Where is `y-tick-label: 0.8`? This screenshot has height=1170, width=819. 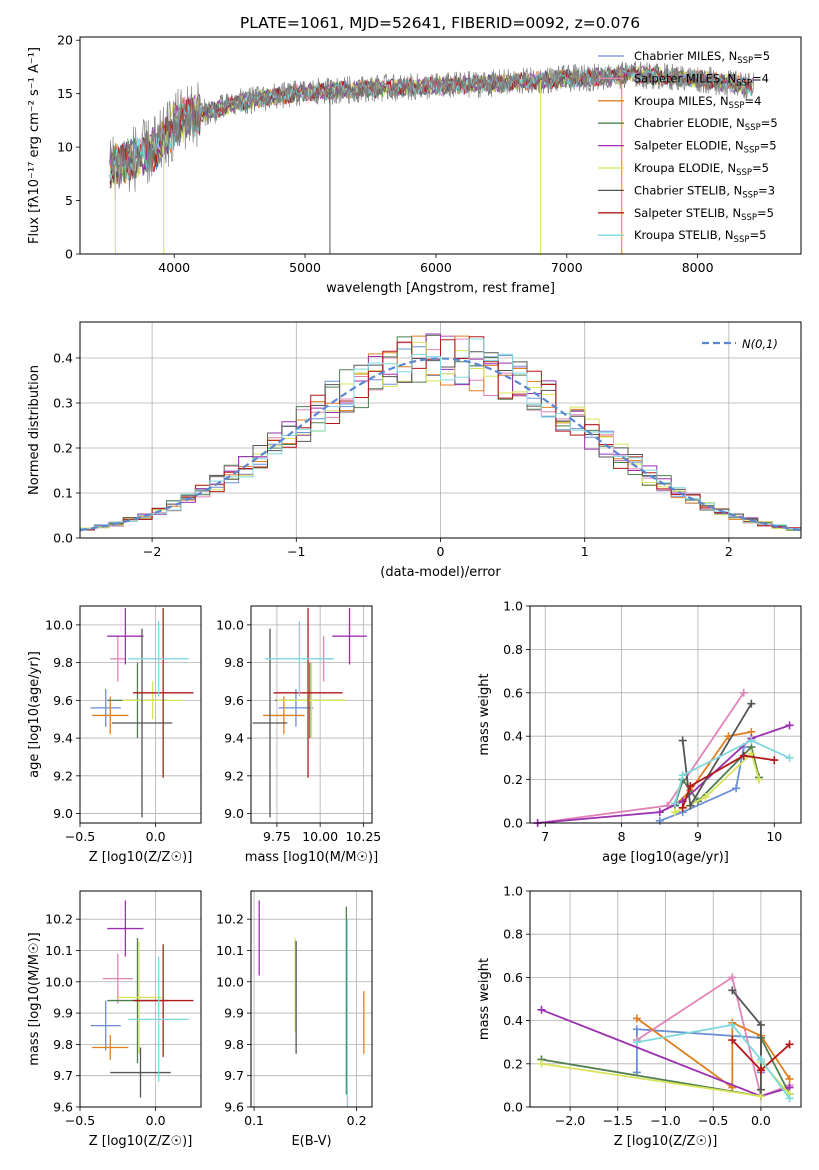 y-tick-label: 0.8 is located at coordinates (513, 934).